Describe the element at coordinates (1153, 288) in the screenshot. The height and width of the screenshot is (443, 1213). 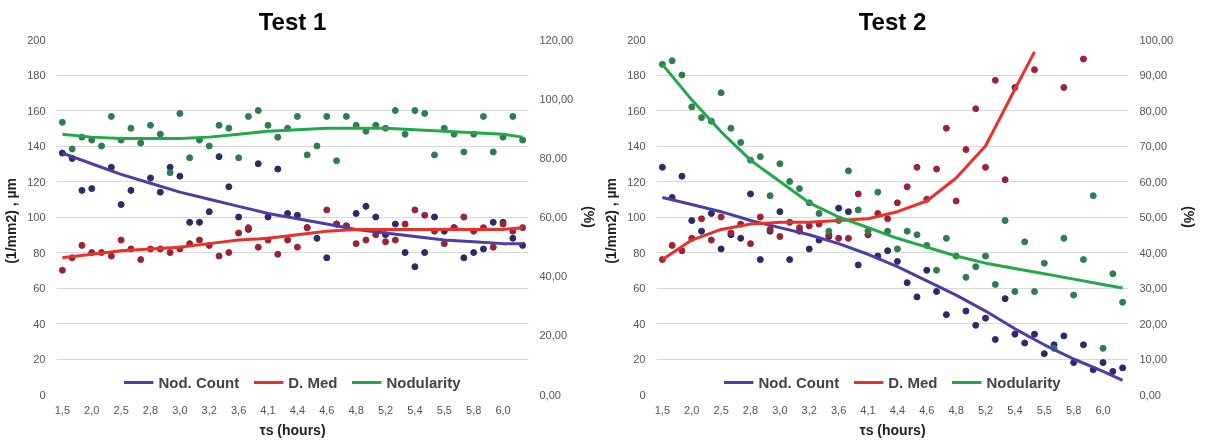
I see `y2-tick-label: 30,00` at that location.